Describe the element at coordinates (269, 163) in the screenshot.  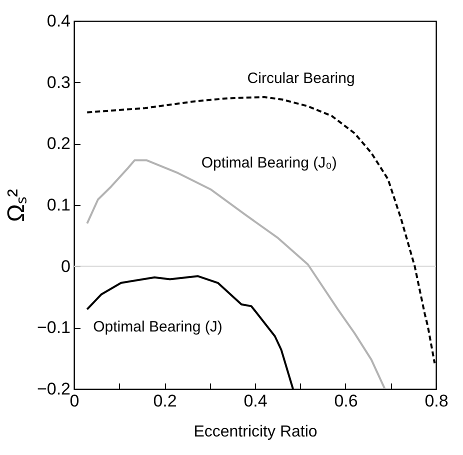
I see `series-label: Optimal Bearing (J₀)` at that location.